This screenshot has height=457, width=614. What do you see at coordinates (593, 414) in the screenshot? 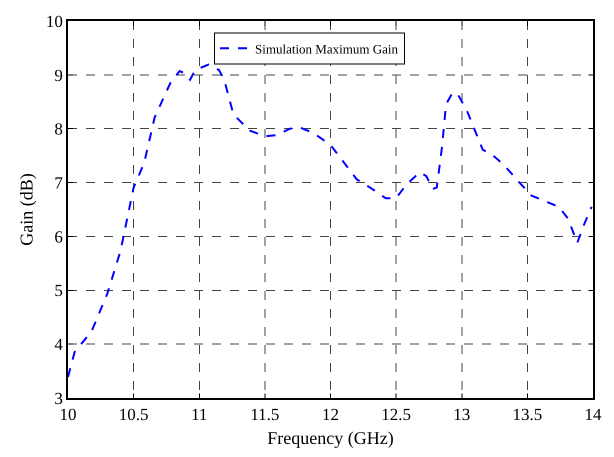
I see `x-tick-label: 14` at bounding box center [593, 414].